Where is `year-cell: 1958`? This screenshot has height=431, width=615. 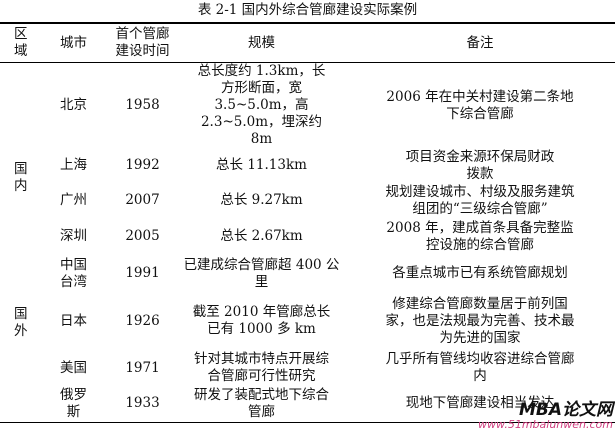 year-cell: 1958 is located at coordinates (142, 105).